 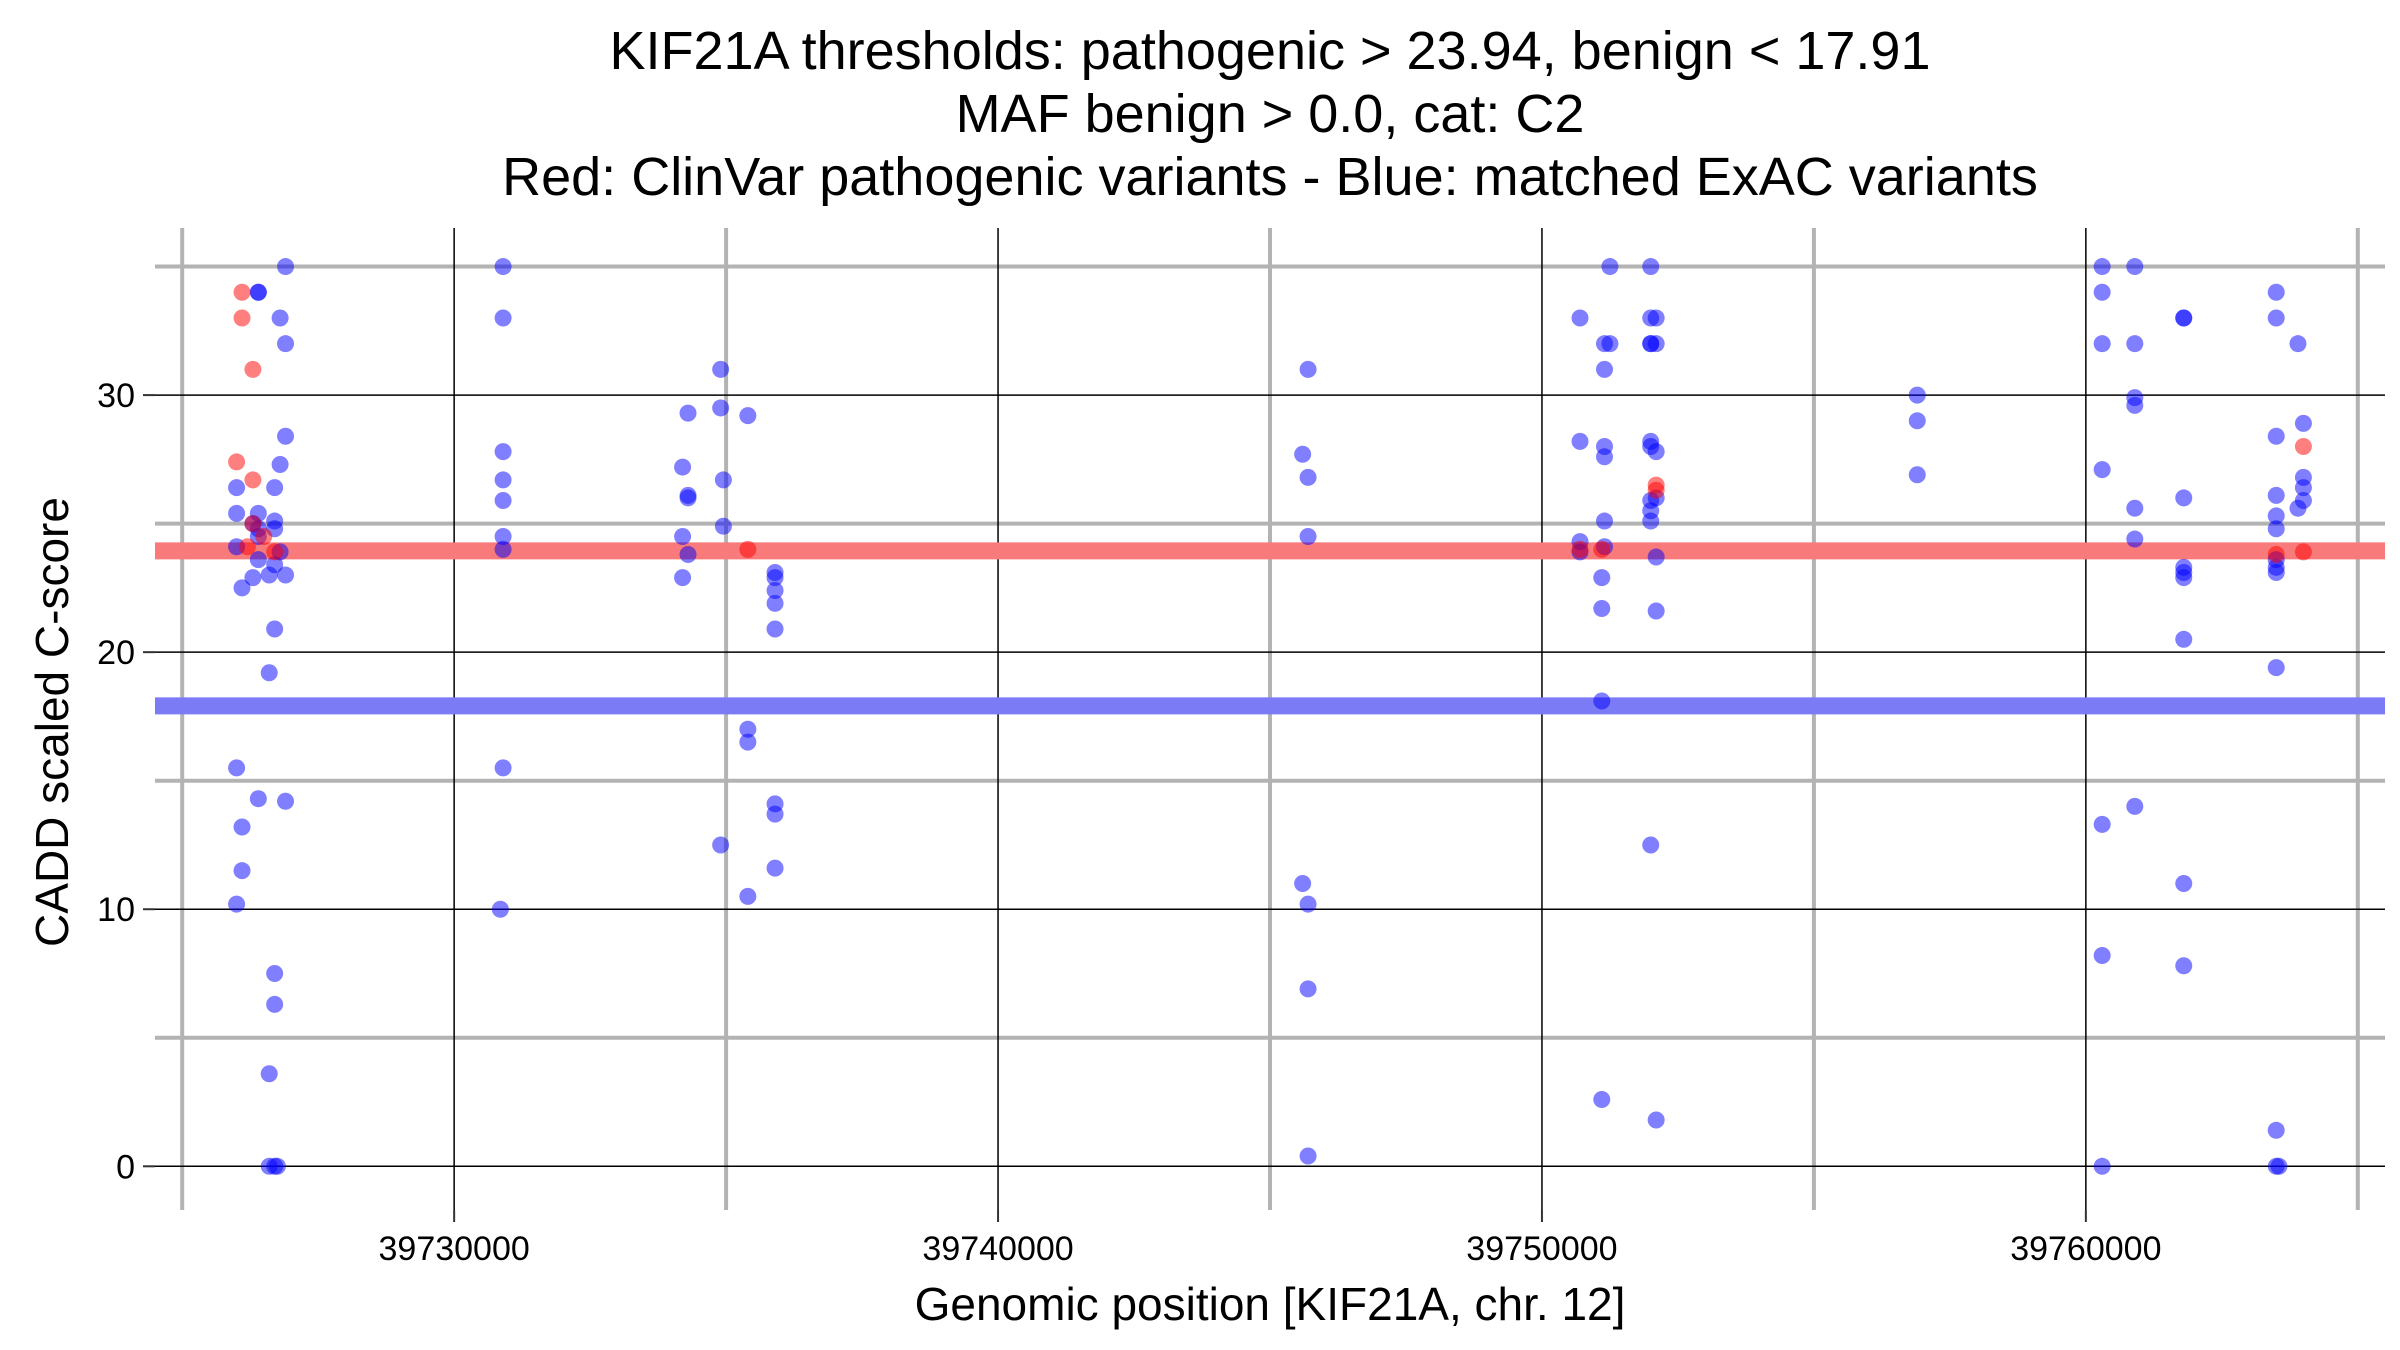 I want to click on y-tick-label-1: 10, so click(x=116, y=910).